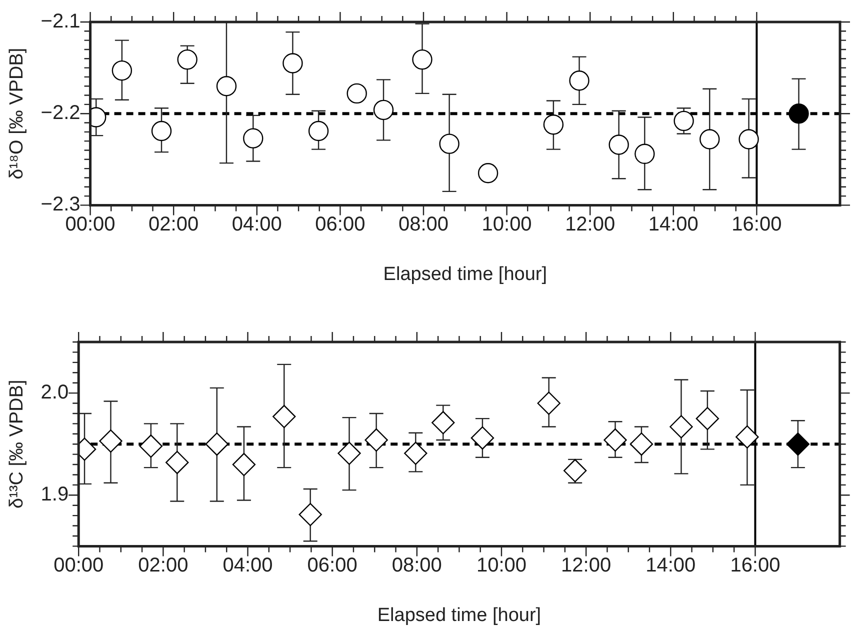 The width and height of the screenshot is (852, 631). I want to click on y-axis-title: δ¹⁸O [‰ VPDB], so click(17, 114).